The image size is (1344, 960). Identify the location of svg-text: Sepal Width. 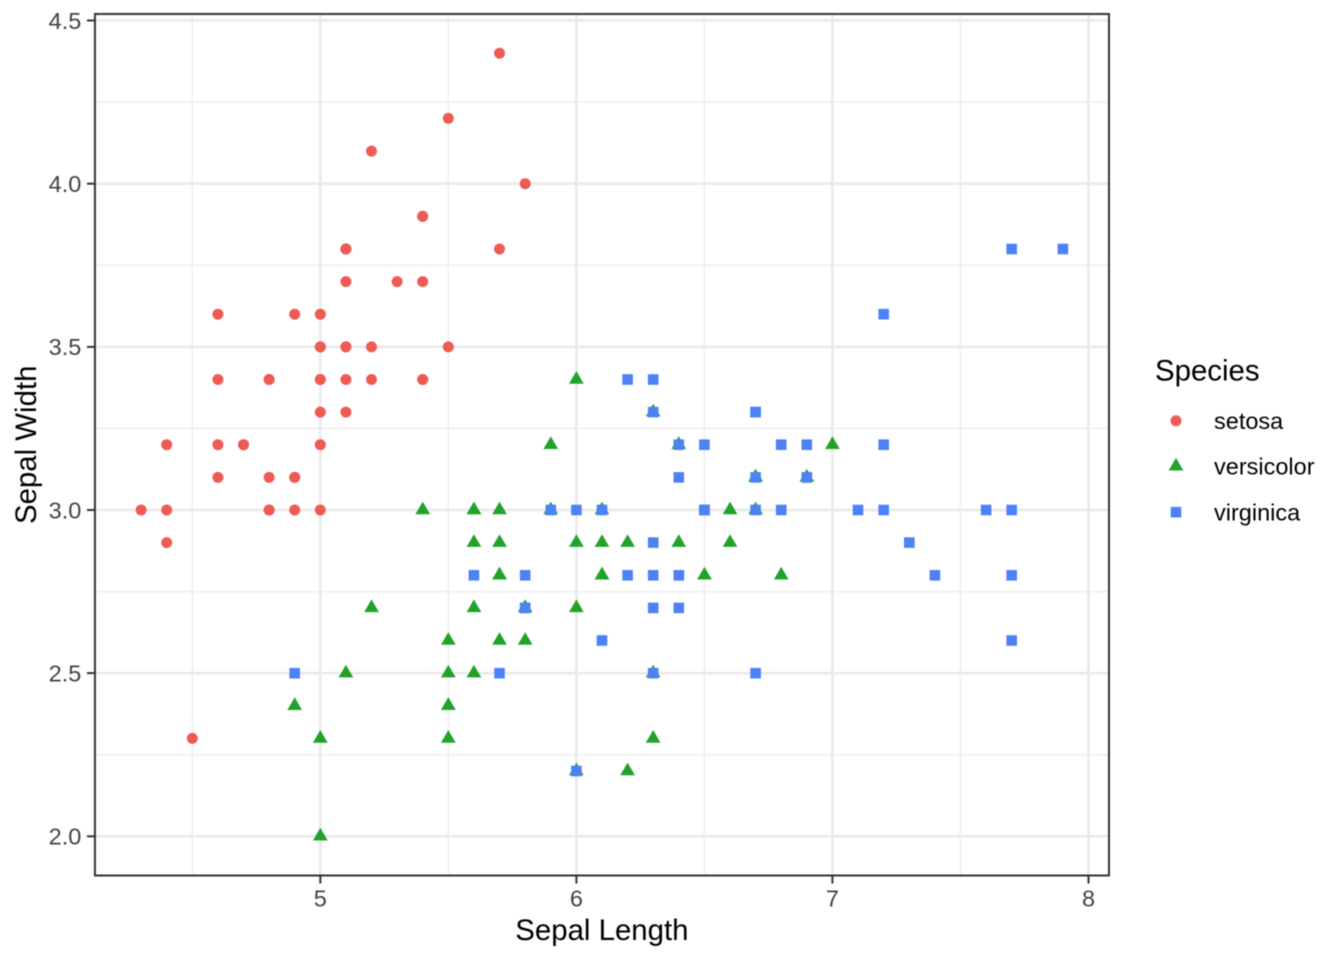
(26, 445).